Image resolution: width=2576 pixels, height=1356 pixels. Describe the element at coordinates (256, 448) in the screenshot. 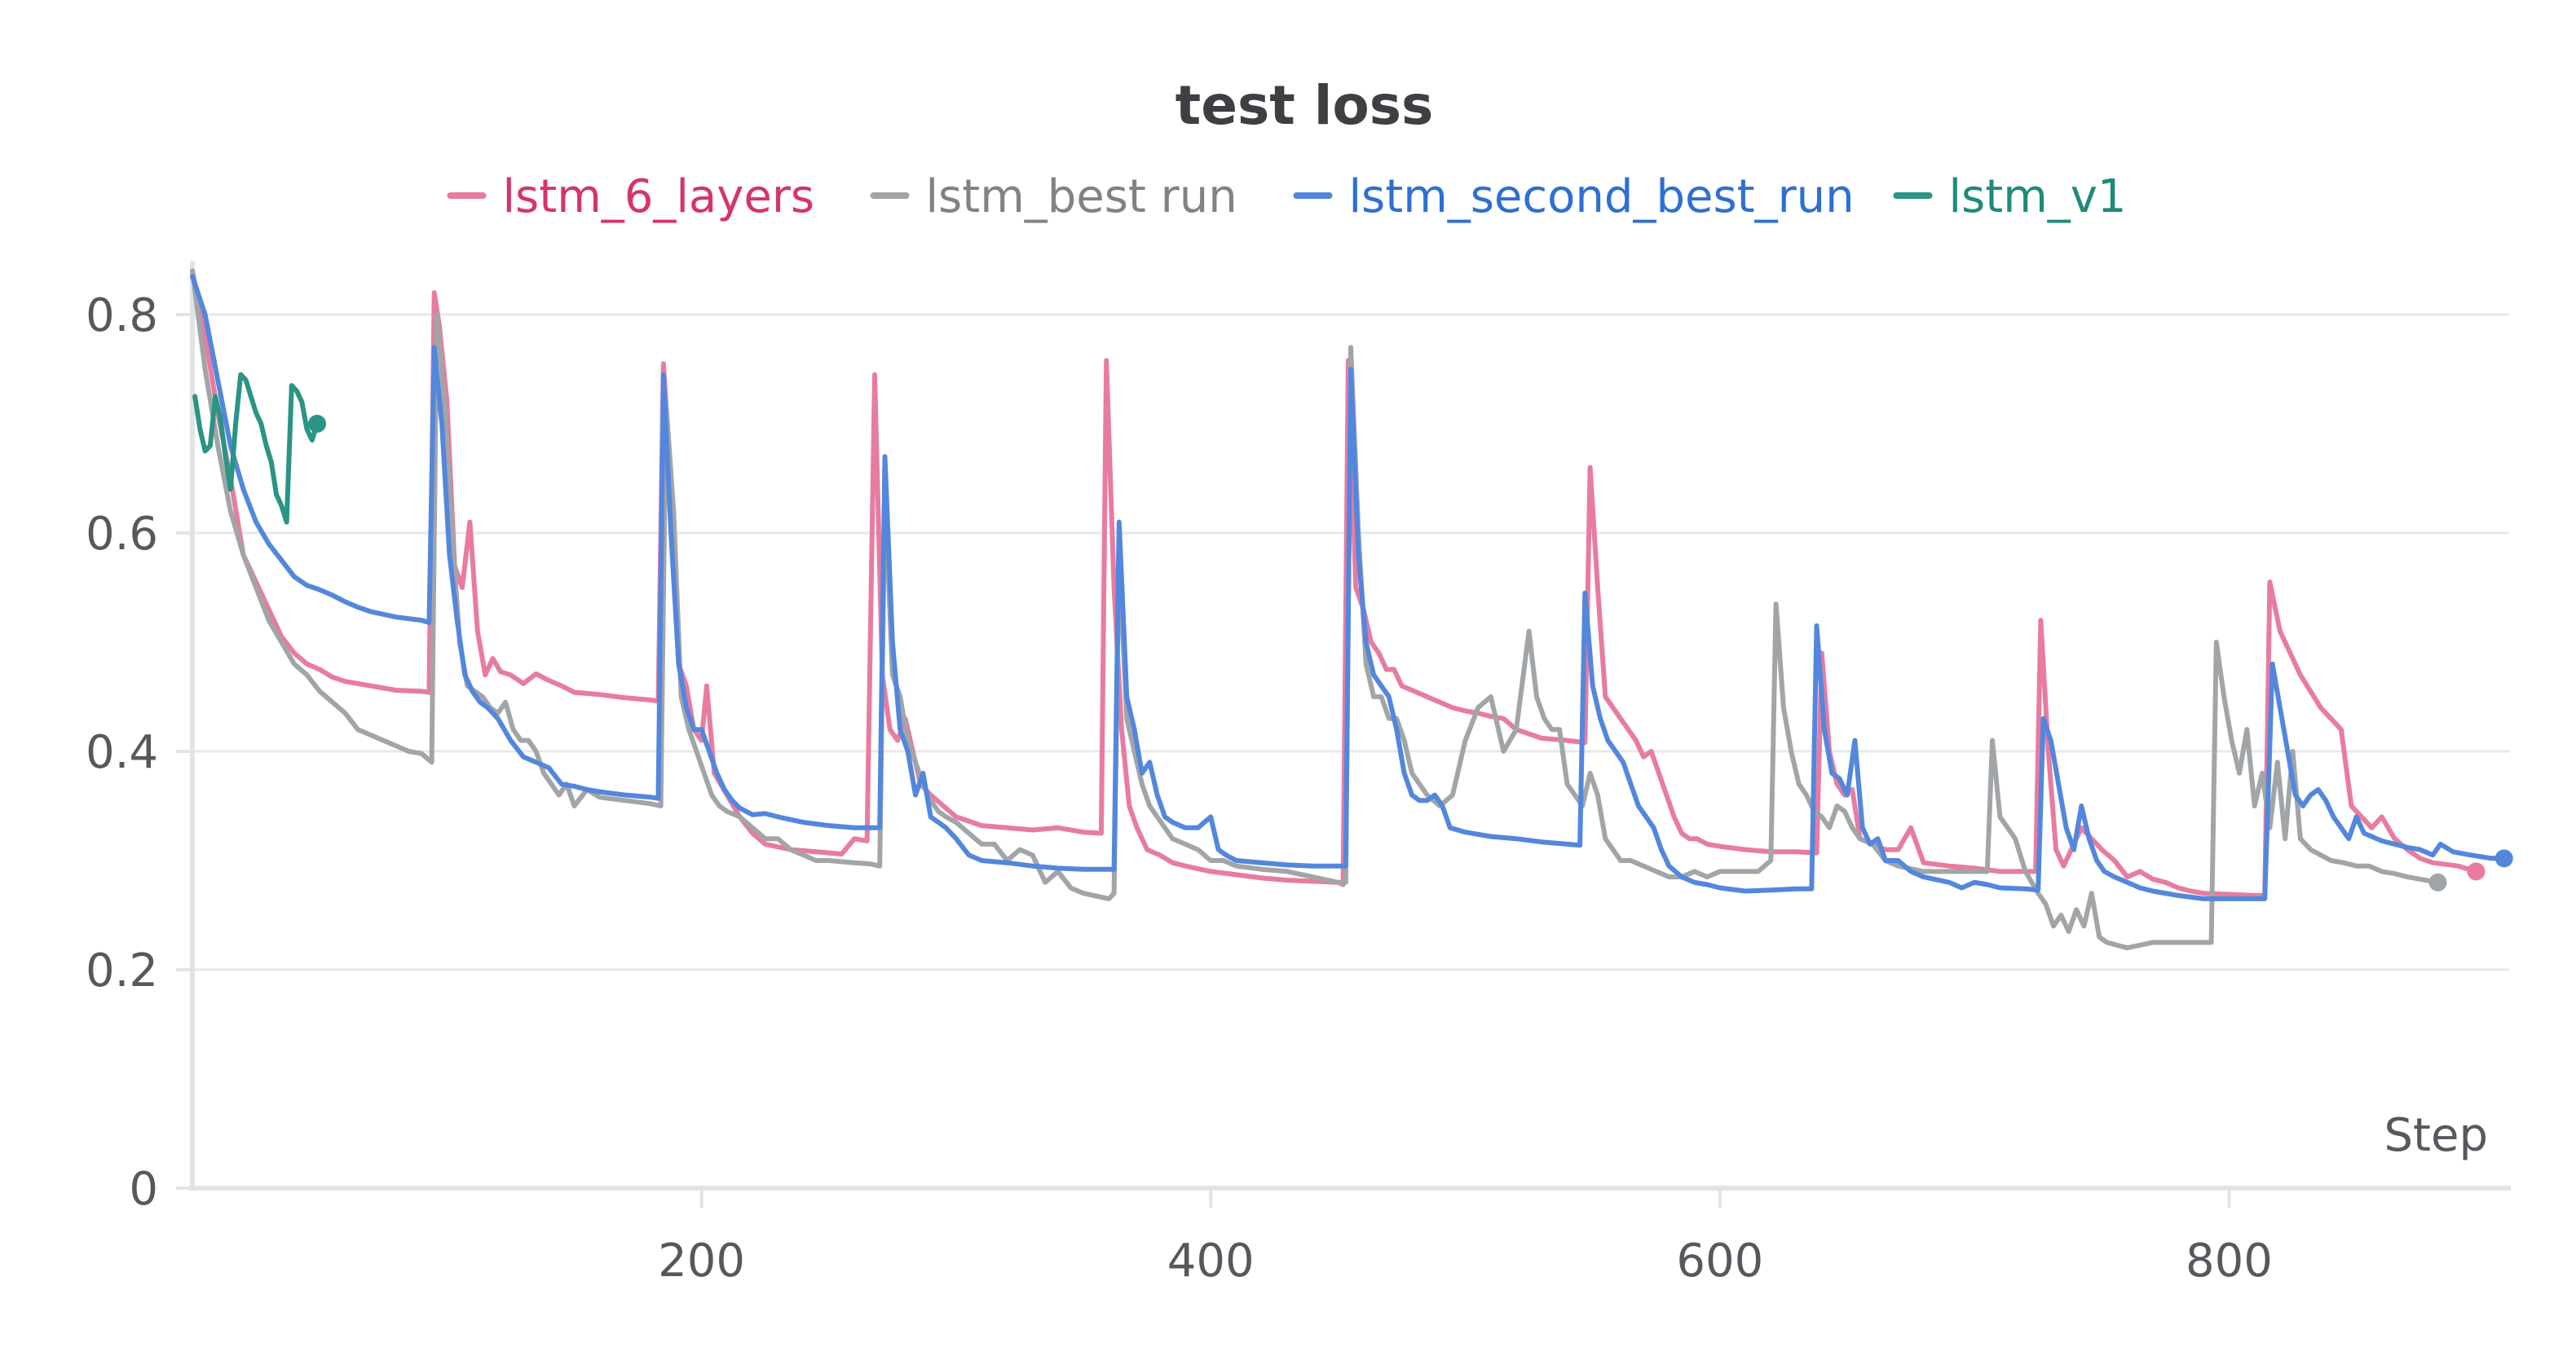

I see `series-line` at that location.